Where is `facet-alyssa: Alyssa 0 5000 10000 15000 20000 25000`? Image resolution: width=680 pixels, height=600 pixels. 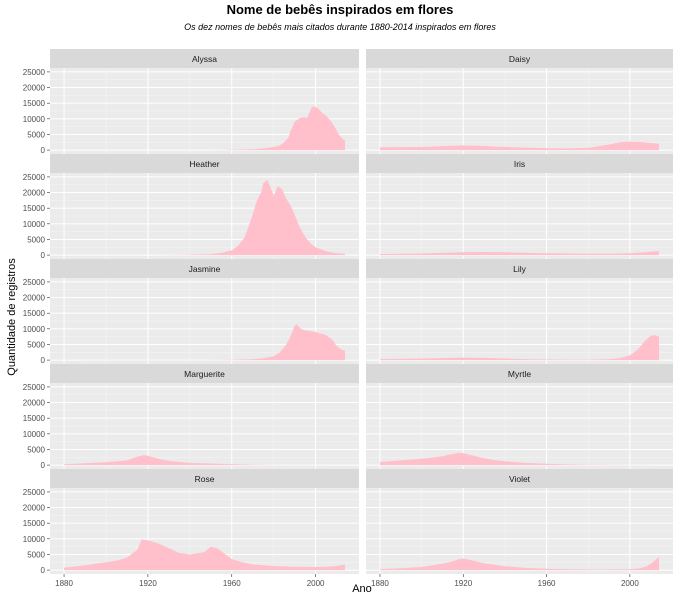 facet-alyssa: Alyssa 0 5000 10000 15000 20000 25000 is located at coordinates (191, 102).